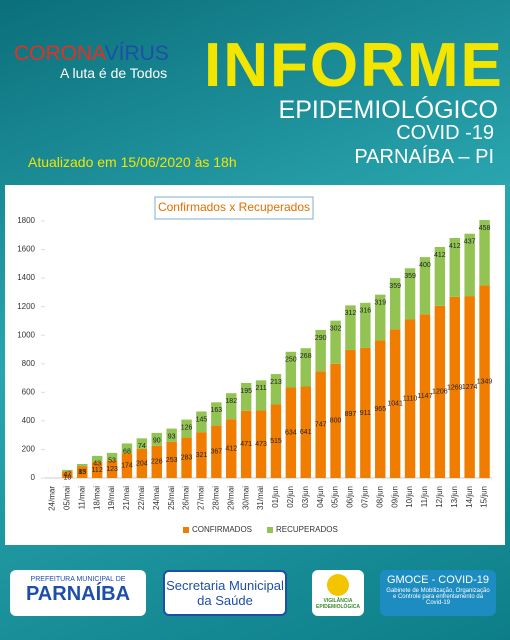 This screenshot has height=640, width=510. What do you see at coordinates (67, 474) in the screenshot?
I see `value-label: 47` at bounding box center [67, 474].